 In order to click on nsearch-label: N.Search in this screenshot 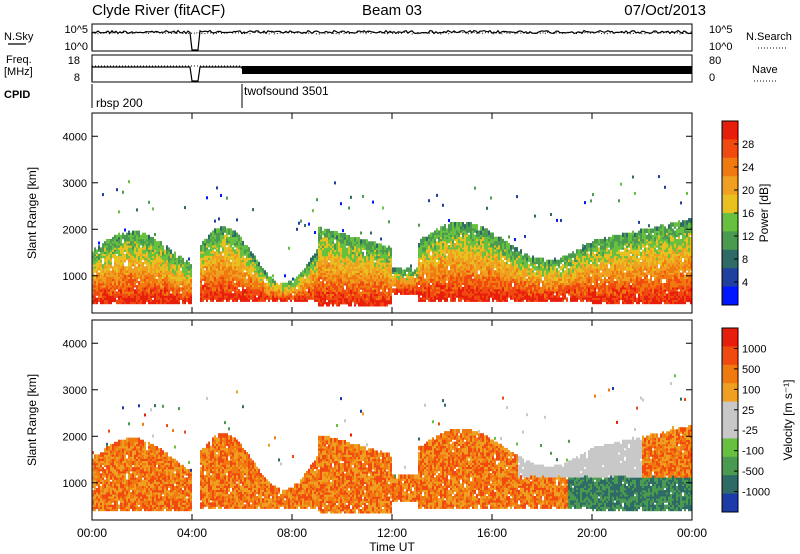, I will do `click(769, 37)`.